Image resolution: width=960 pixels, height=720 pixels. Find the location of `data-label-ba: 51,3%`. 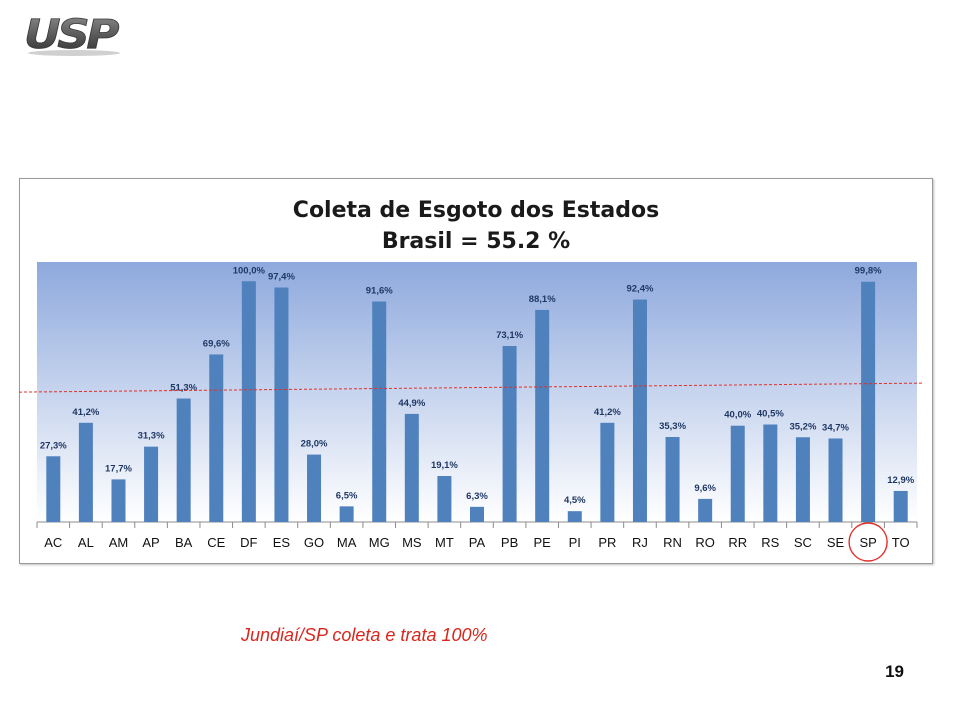

data-label-ba: 51,3% is located at coordinates (183, 388).